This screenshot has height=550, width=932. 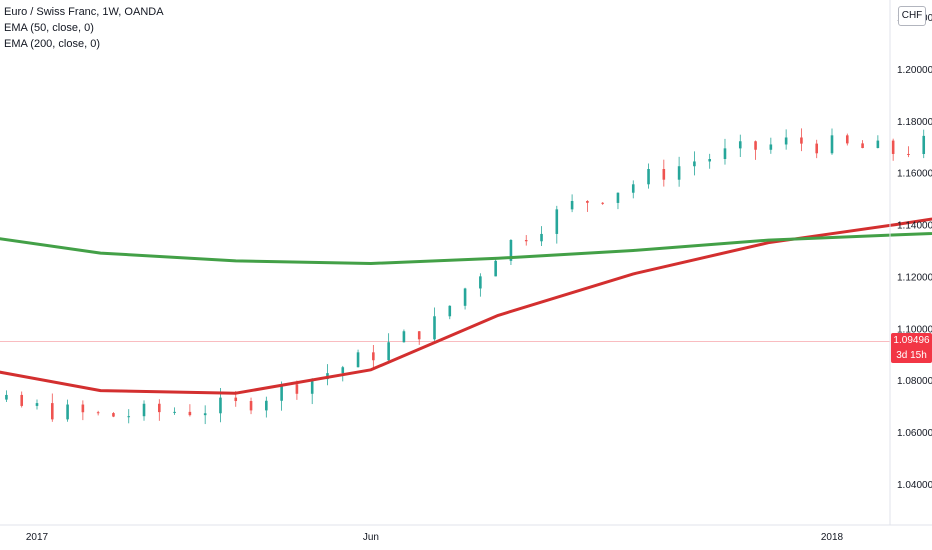 I want to click on price-tick-label: 1.18000, so click(x=914, y=122).